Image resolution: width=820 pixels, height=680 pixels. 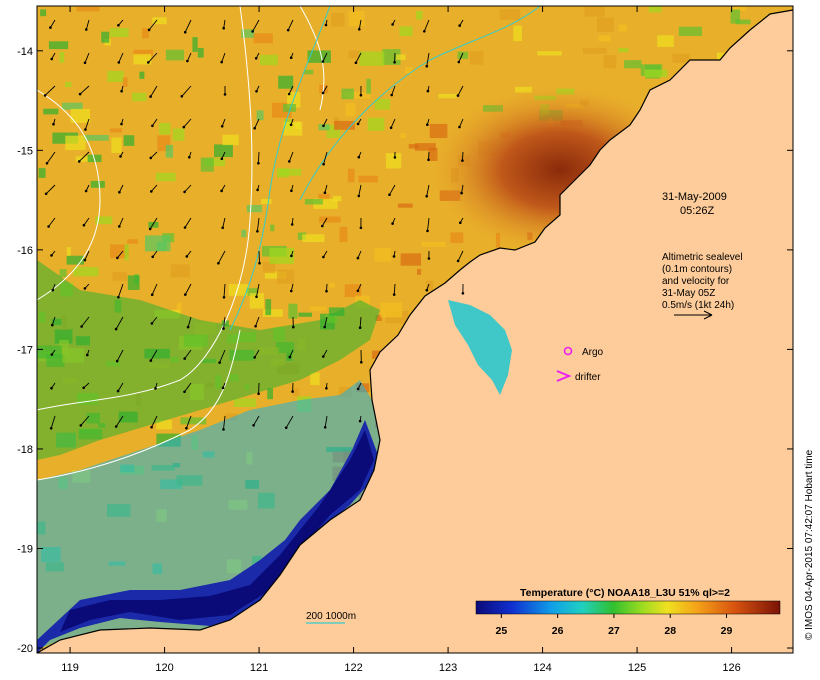 What do you see at coordinates (70, 340) in the screenshot?
I see `lon-tick: 119` at bounding box center [70, 340].